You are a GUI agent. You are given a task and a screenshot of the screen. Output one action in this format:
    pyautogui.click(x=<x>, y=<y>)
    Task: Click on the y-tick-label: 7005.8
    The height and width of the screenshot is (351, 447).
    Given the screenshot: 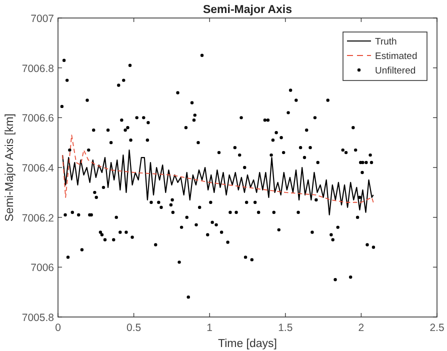 What is the action you would take?
    pyautogui.click(x=38, y=318)
    